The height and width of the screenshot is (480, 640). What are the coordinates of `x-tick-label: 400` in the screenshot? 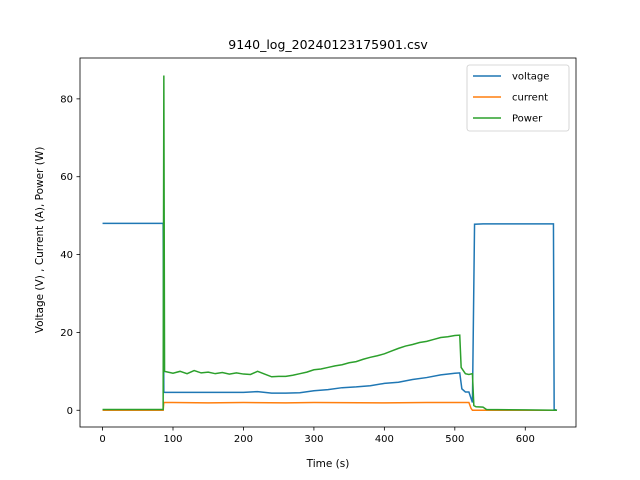 It's located at (384, 439).